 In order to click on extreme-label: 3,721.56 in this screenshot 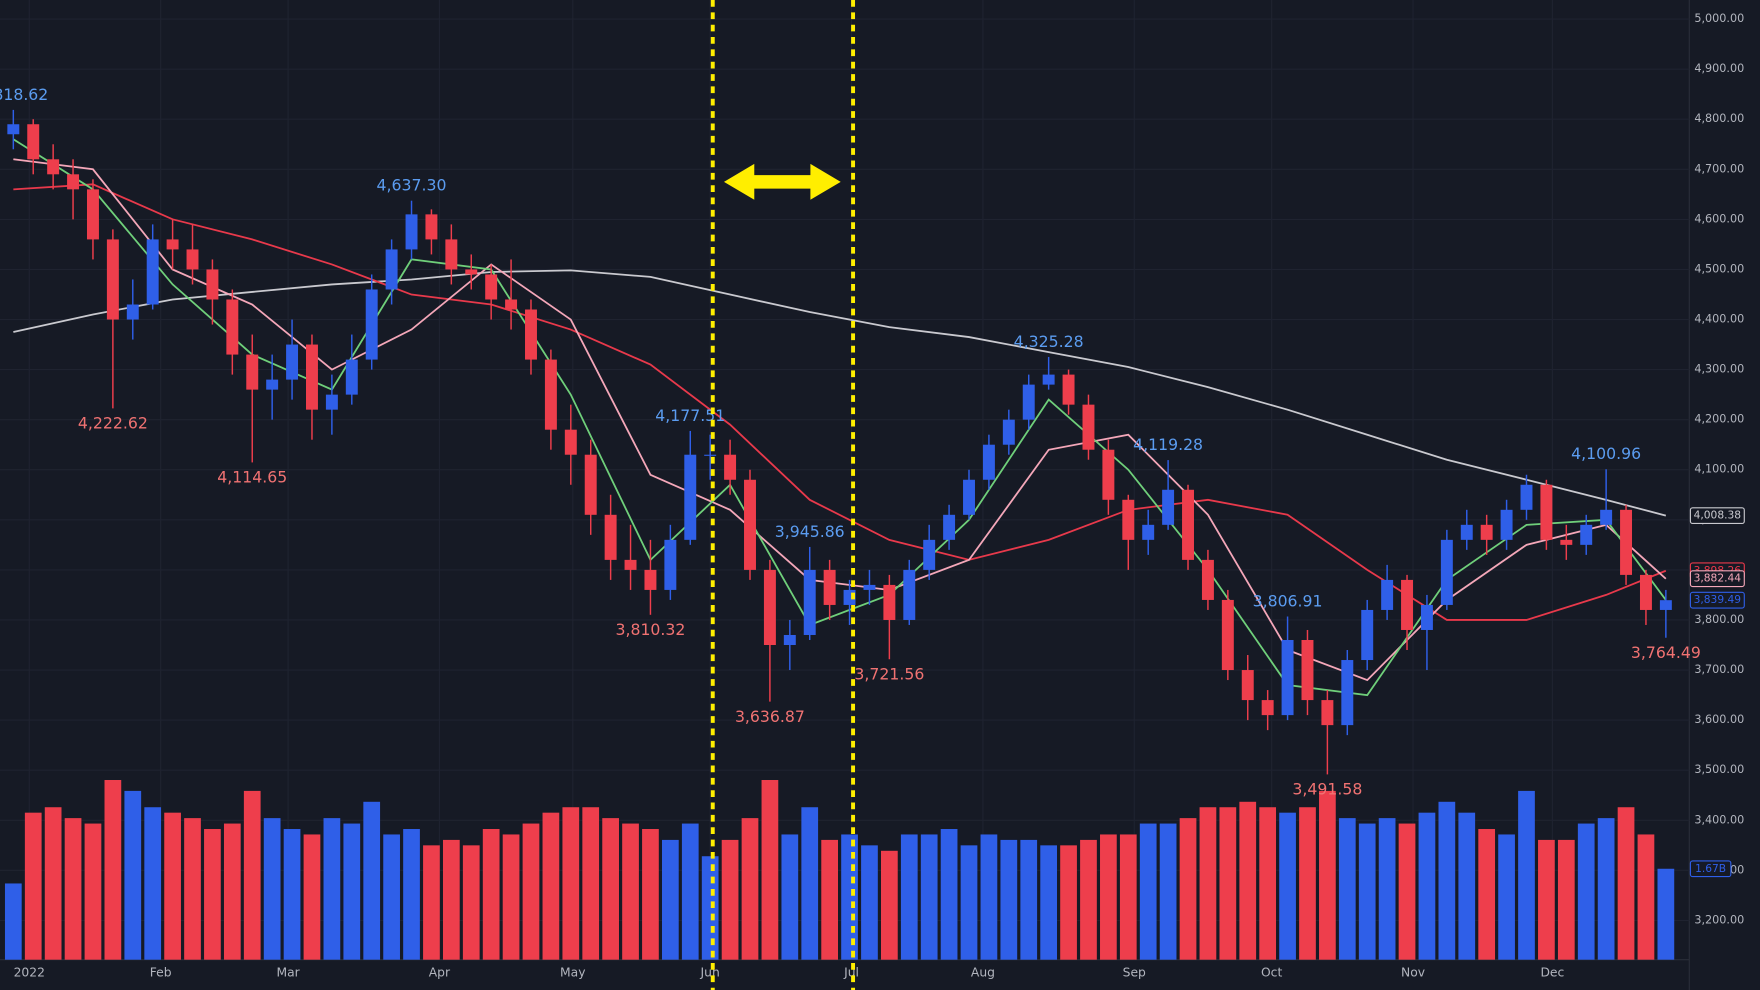, I will do `click(889, 673)`.